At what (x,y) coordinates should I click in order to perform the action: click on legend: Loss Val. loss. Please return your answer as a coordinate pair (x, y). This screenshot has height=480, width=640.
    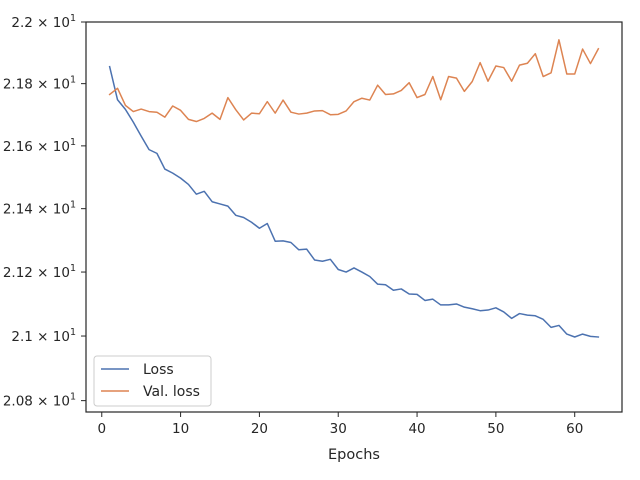
    Looking at the image, I should click on (152, 381).